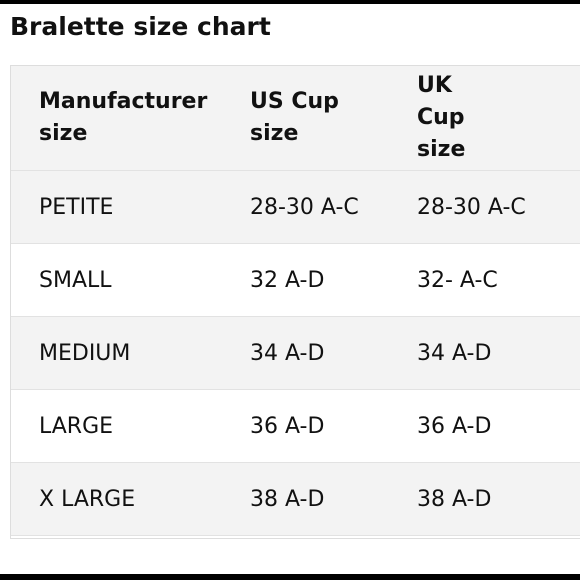 The width and height of the screenshot is (580, 580). Describe the element at coordinates (441, 117) in the screenshot. I see `header-text: UK Cup size` at that location.